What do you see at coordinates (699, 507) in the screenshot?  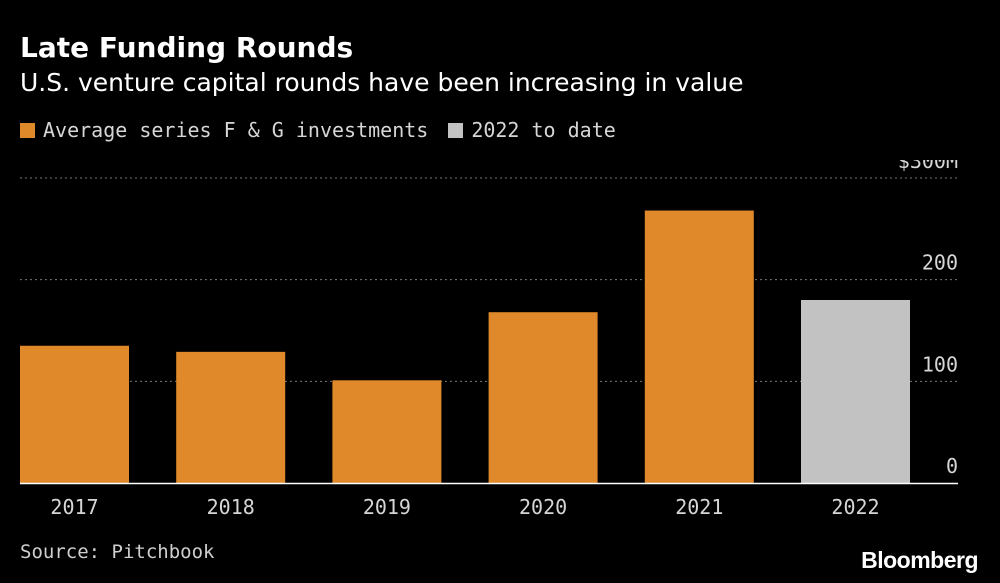 I see `x-tick-label-2021: 2021` at bounding box center [699, 507].